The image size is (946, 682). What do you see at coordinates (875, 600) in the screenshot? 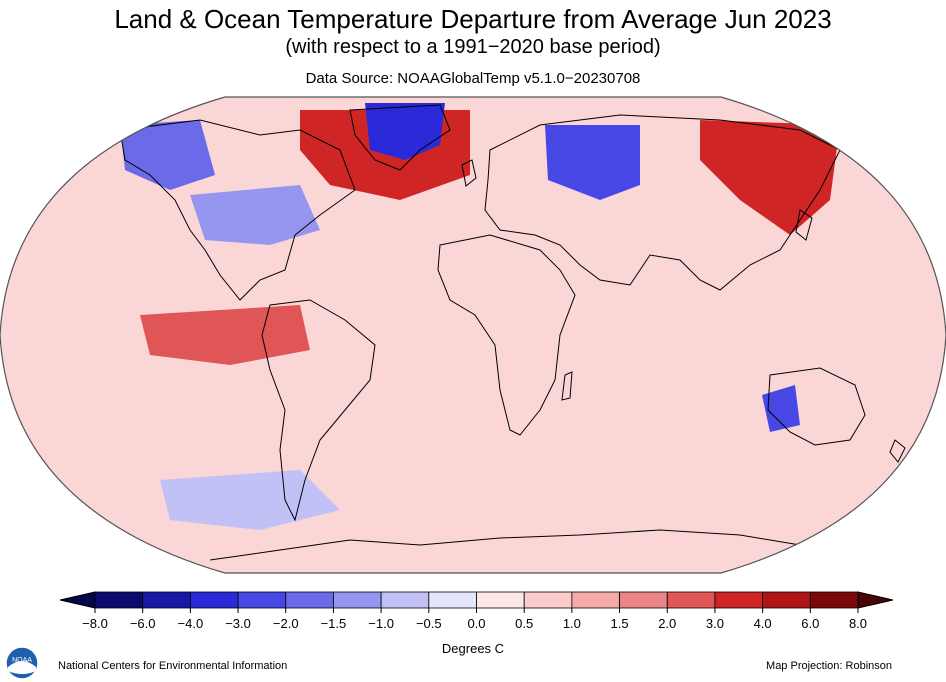
I see `legend-high-cap` at bounding box center [875, 600].